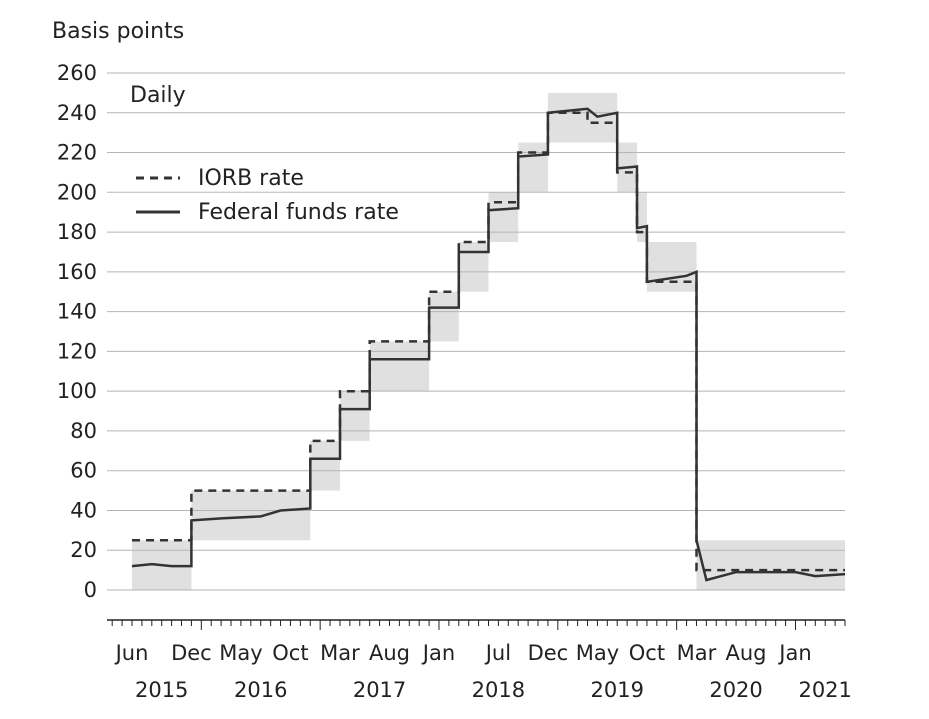 The image size is (929, 719). I want to click on legend-label-federal-funds: Federal funds rate, so click(298, 212).